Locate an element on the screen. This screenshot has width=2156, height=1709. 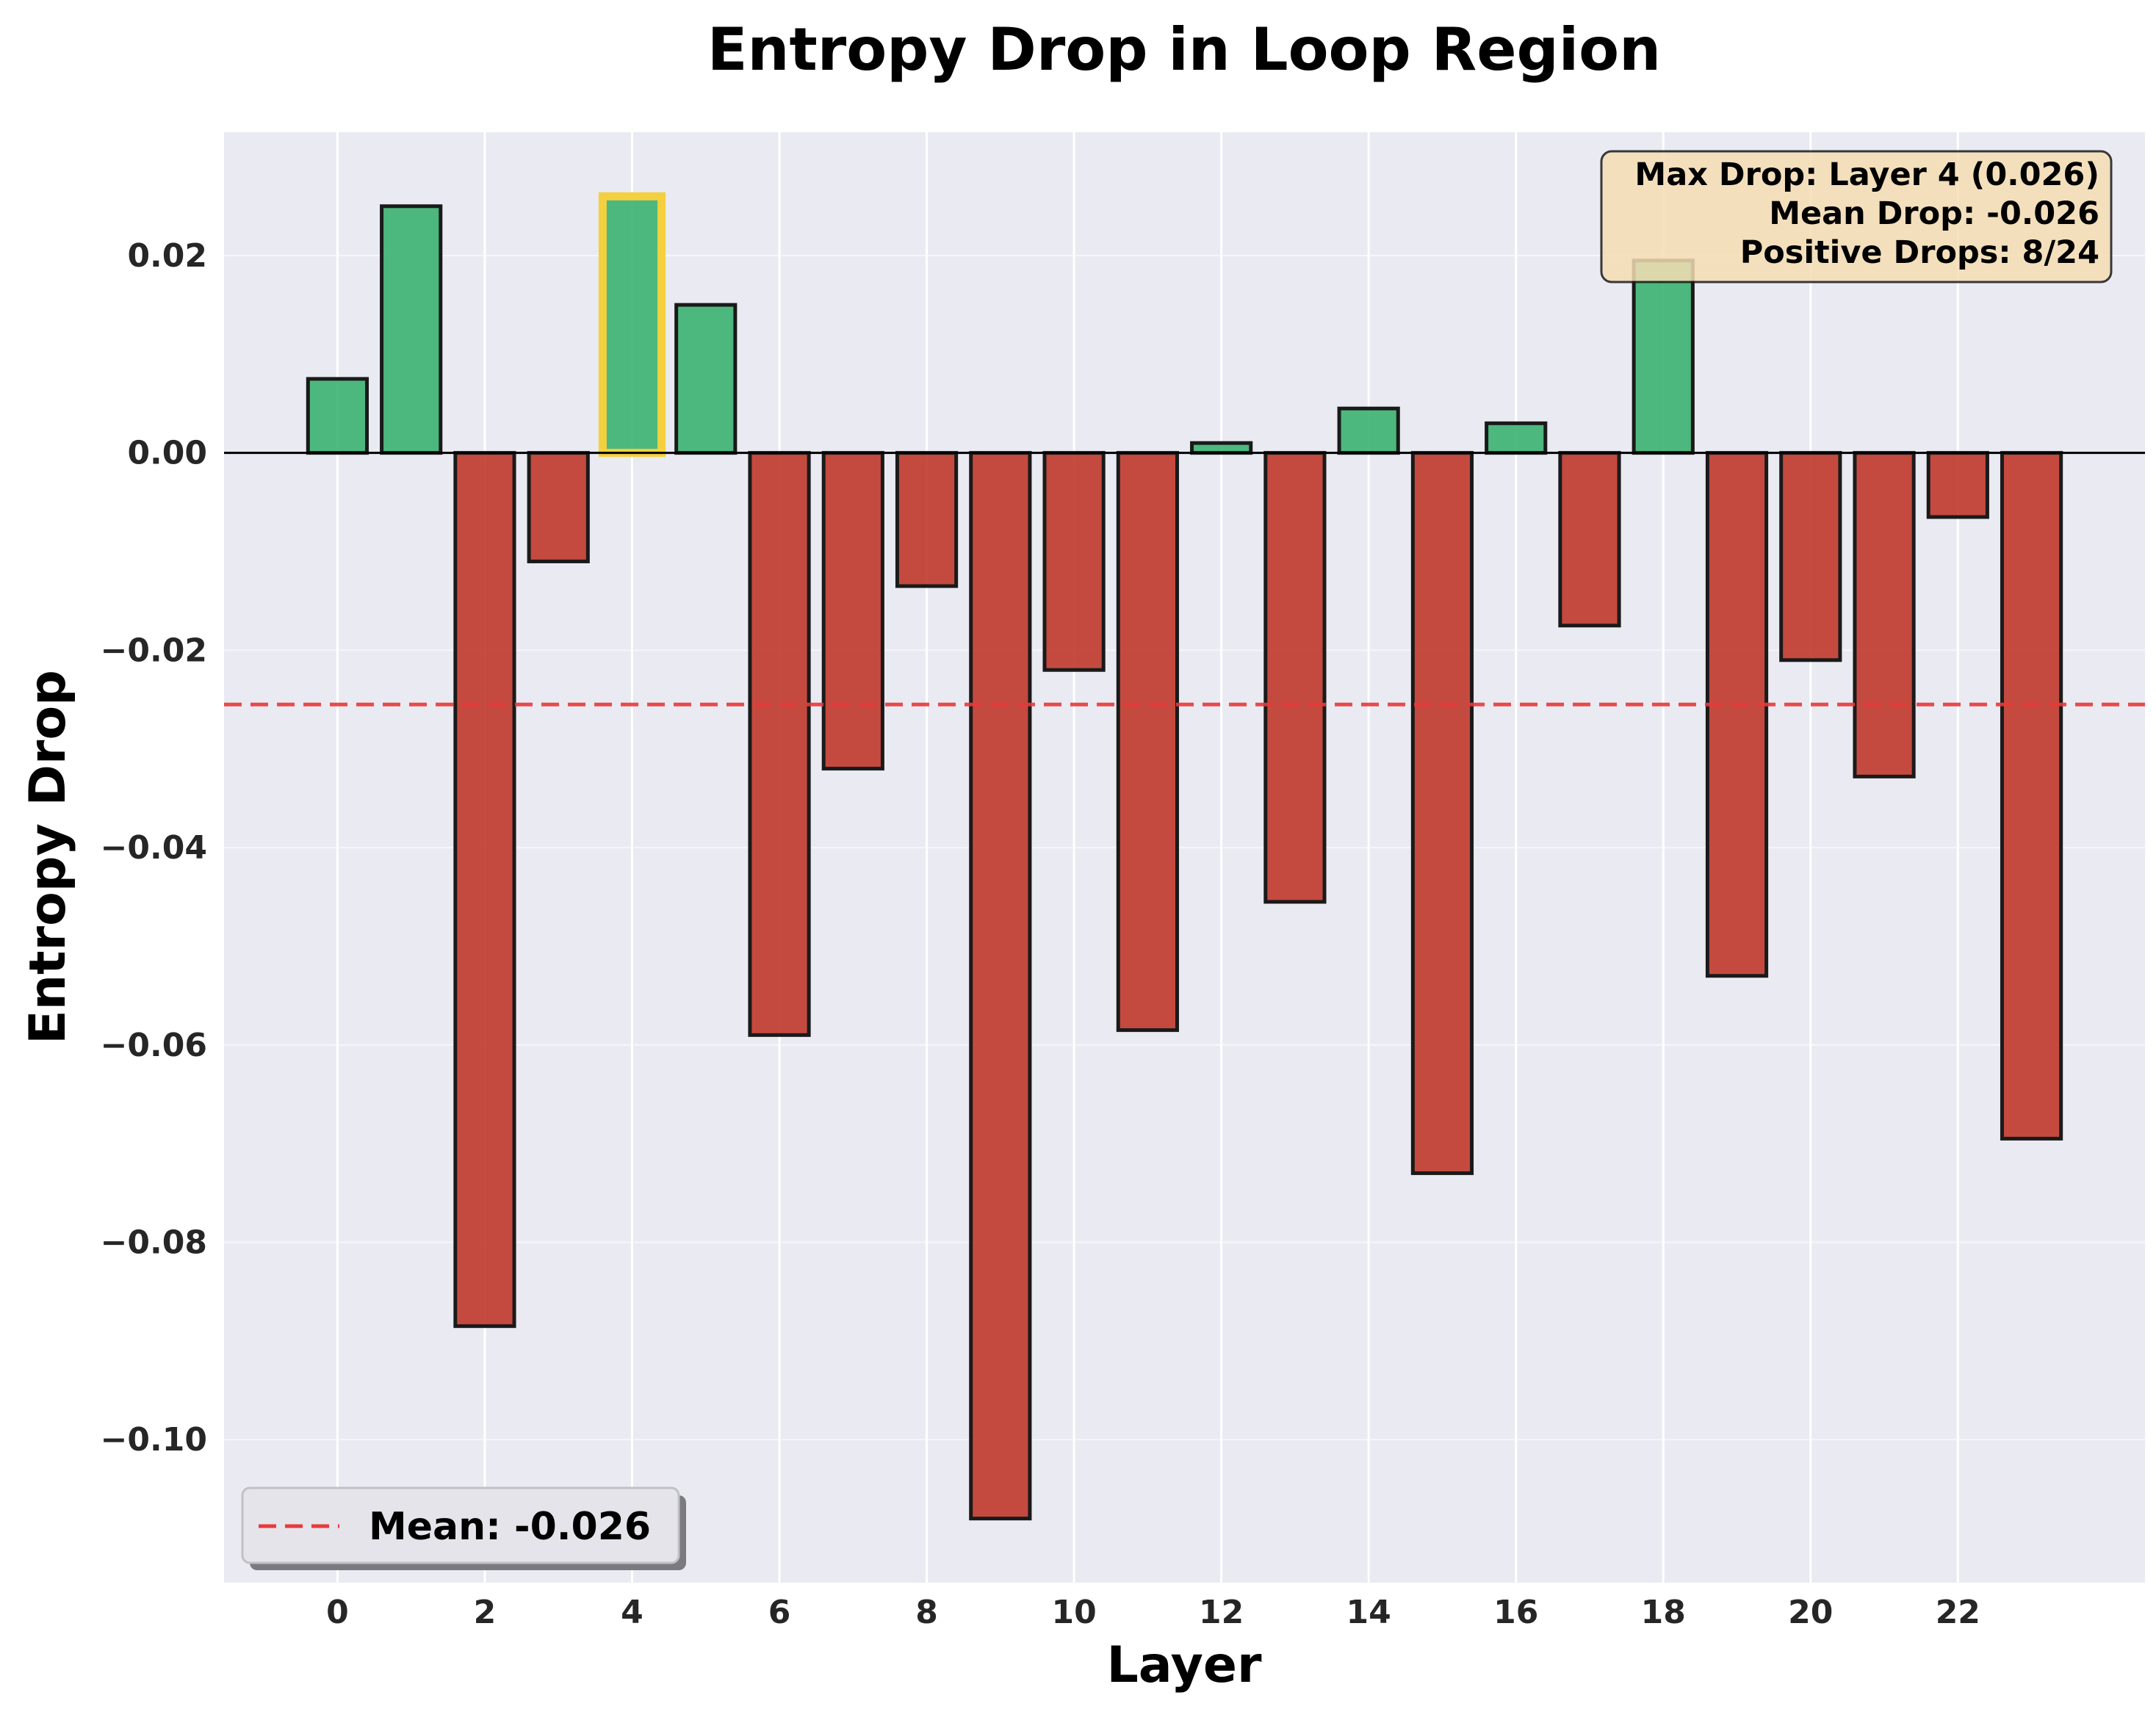
x-tick-label: 14 is located at coordinates (1368, 1612).